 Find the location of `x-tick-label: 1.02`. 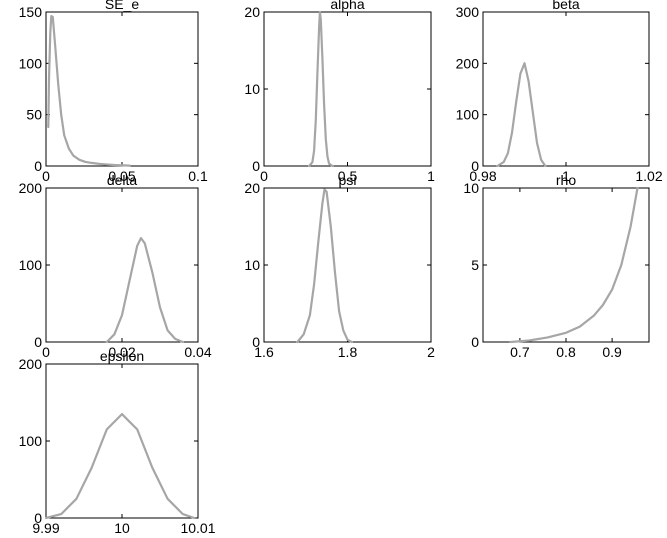

x-tick-label: 1.02 is located at coordinates (648, 176).